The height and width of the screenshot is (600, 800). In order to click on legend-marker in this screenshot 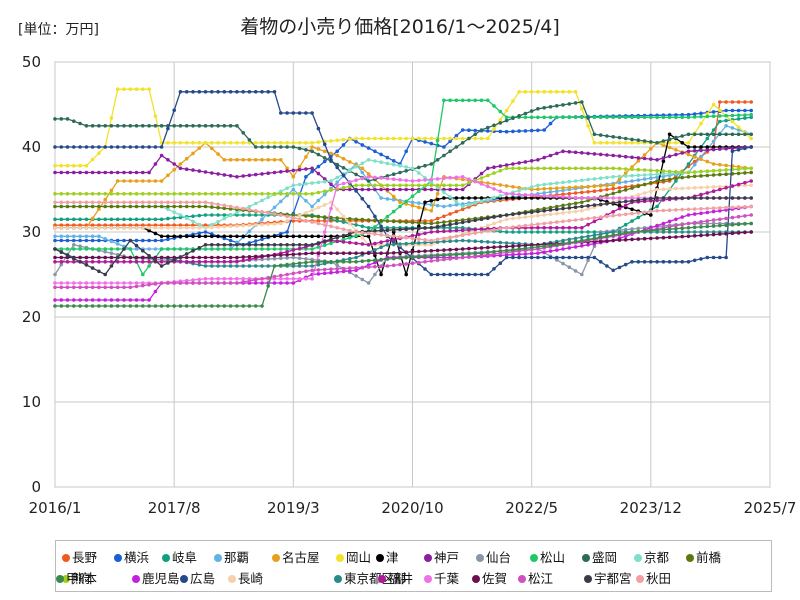, I will do `click(428, 579)`.